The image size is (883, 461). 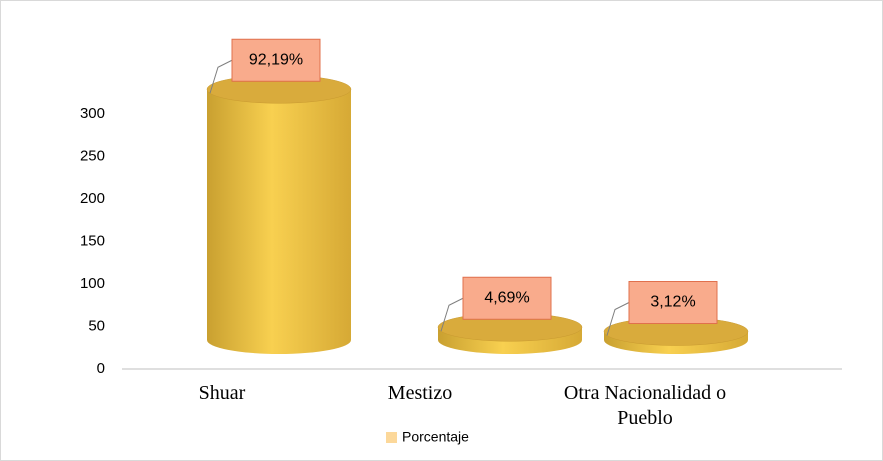 What do you see at coordinates (92, 283) in the screenshot?
I see `y-tick-label: 100` at bounding box center [92, 283].